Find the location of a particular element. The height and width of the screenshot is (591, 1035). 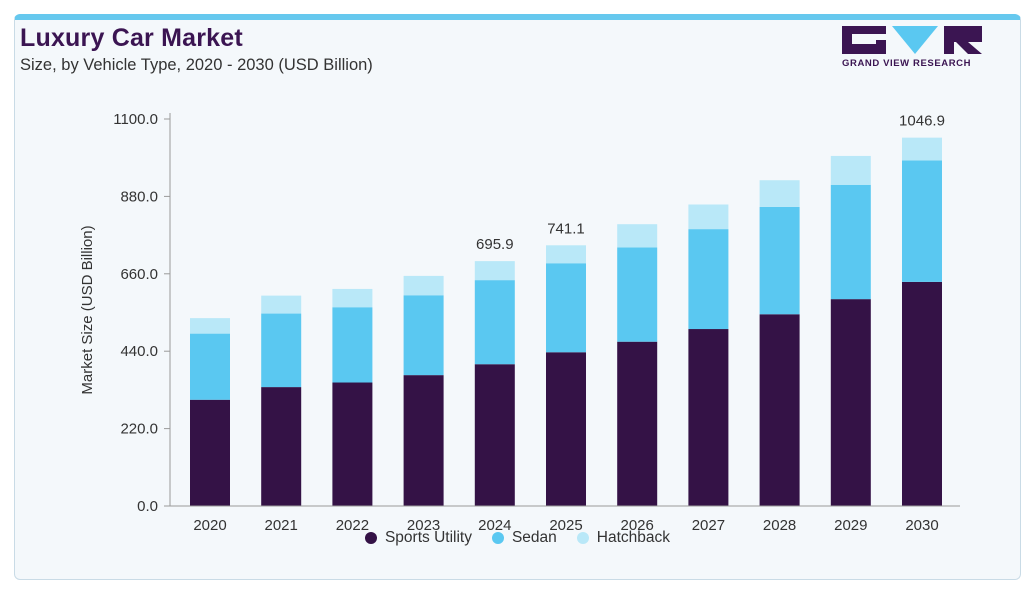

bar-sports-utility-2025 is located at coordinates (566, 429).